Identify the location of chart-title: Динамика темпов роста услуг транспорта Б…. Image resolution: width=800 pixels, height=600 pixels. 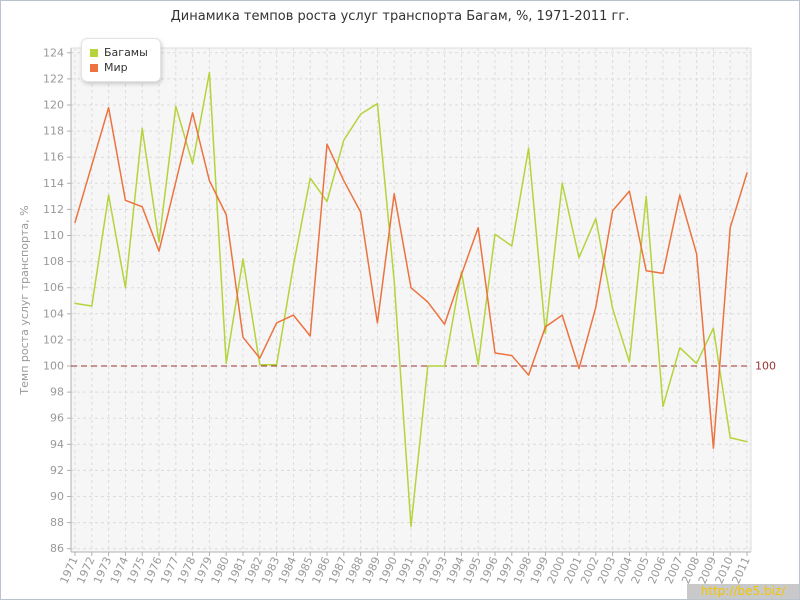
(400, 16).